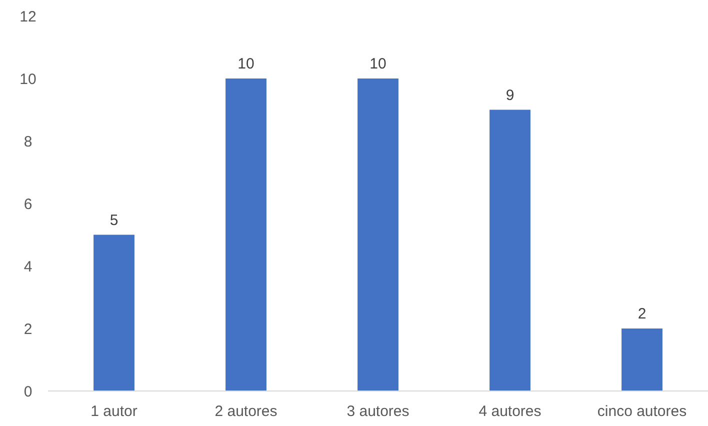 The image size is (708, 426). I want to click on x-tick-label: 2 autores, so click(246, 411).